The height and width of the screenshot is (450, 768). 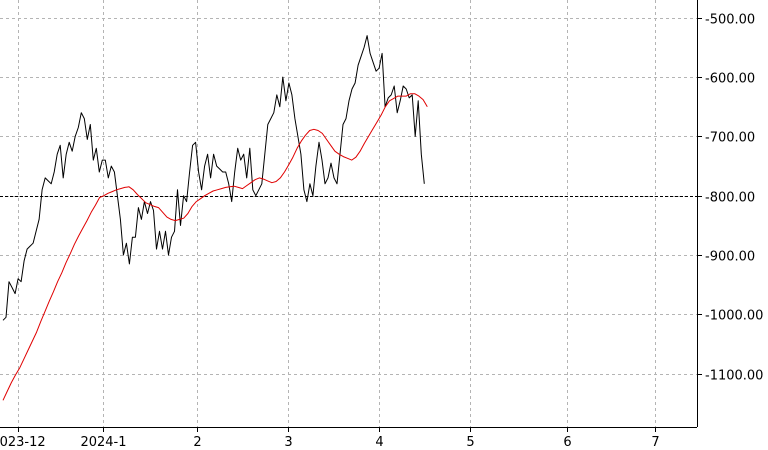 What do you see at coordinates (23, 442) in the screenshot?
I see `x-tick-label: 2023-12` at bounding box center [23, 442].